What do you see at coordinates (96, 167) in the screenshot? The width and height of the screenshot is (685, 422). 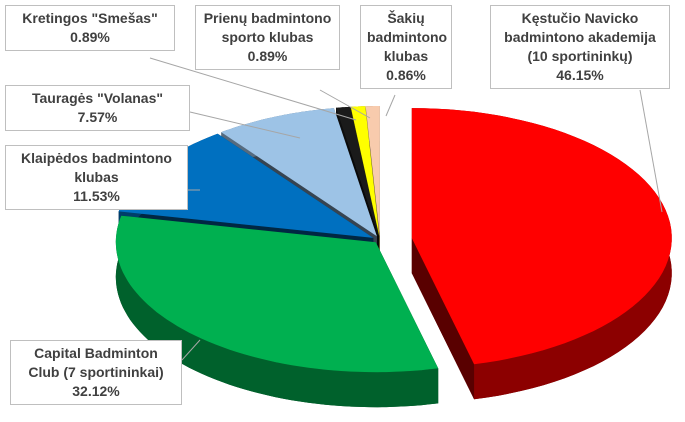 I see `label-name: Klaipėdos badmintono klubas` at bounding box center [96, 167].